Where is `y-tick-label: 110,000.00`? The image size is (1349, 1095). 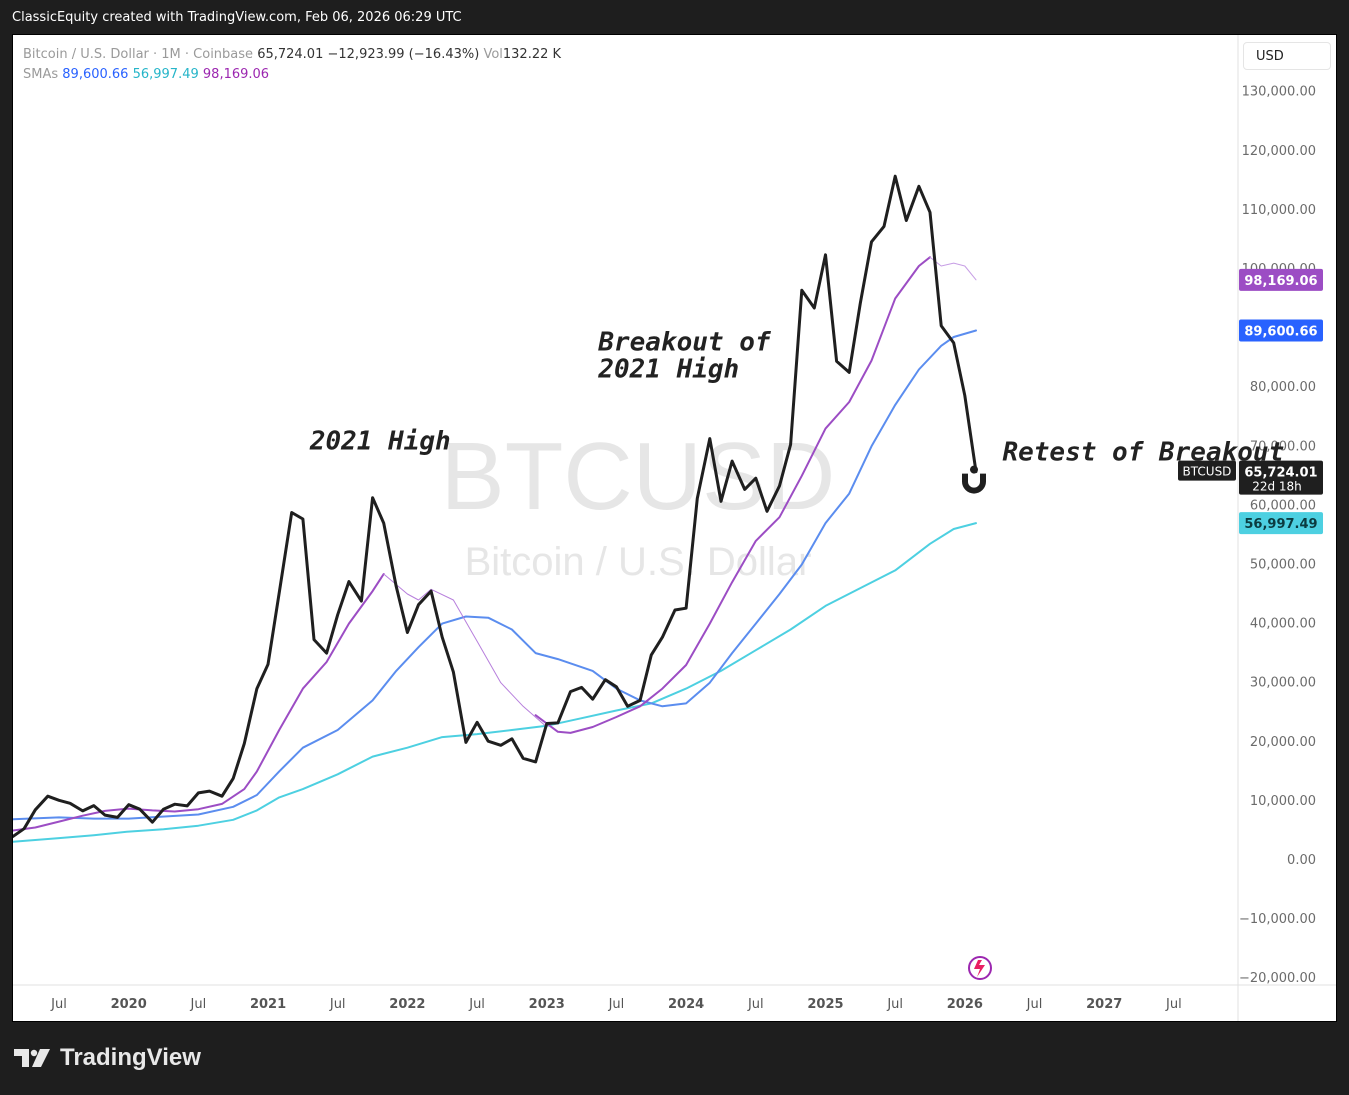
y-tick-label: 110,000.00 is located at coordinates (1279, 210).